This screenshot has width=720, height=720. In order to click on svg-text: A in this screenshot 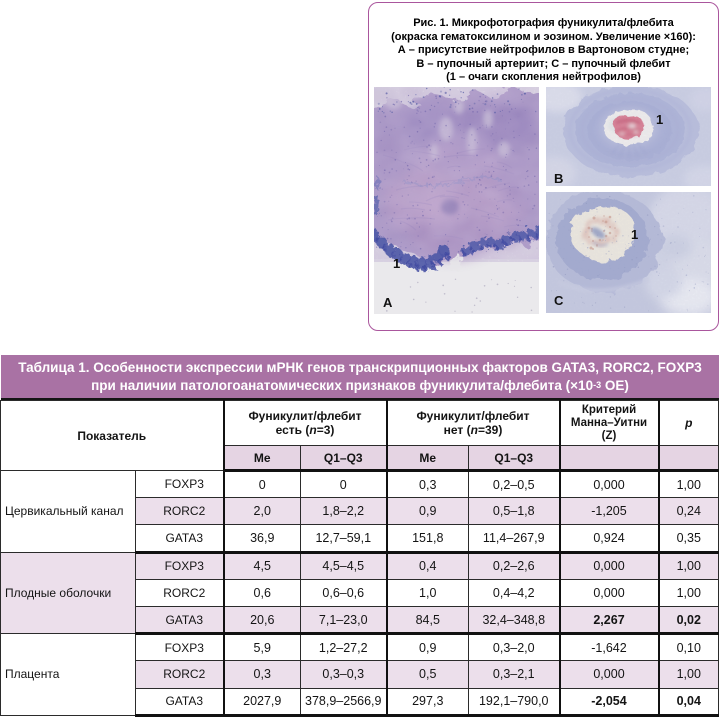, I will do `click(388, 302)`.